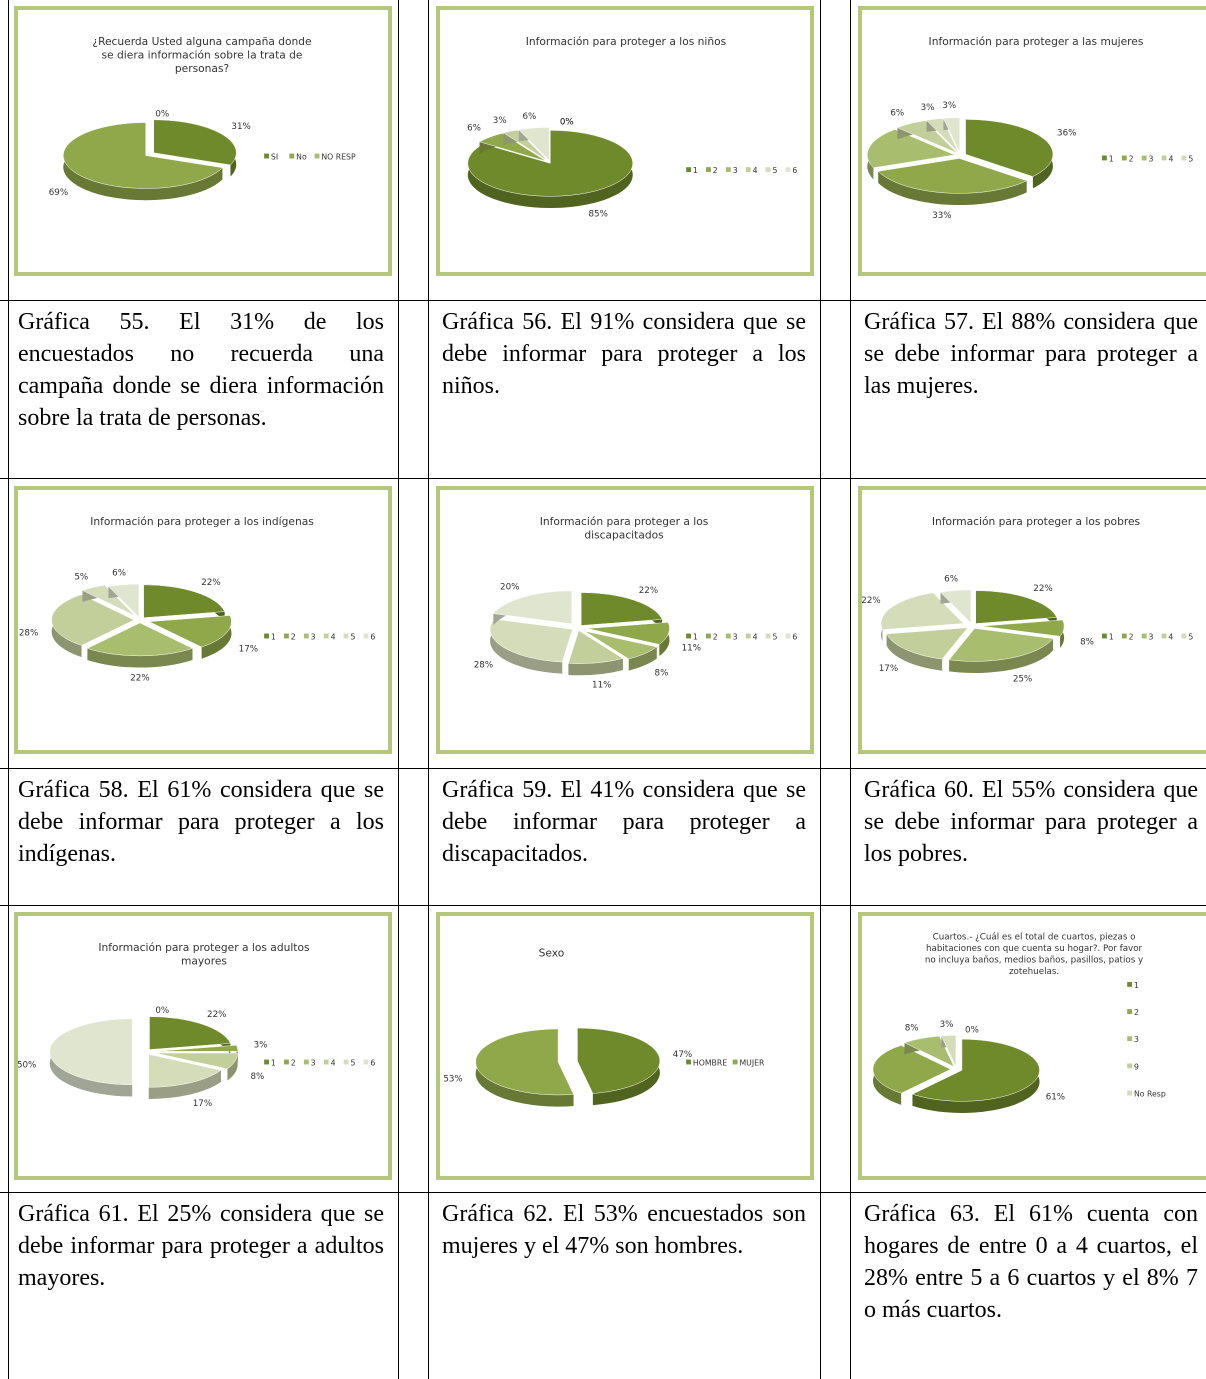 This screenshot has height=1379, width=1206. I want to click on slice-label: 69%, so click(58, 193).